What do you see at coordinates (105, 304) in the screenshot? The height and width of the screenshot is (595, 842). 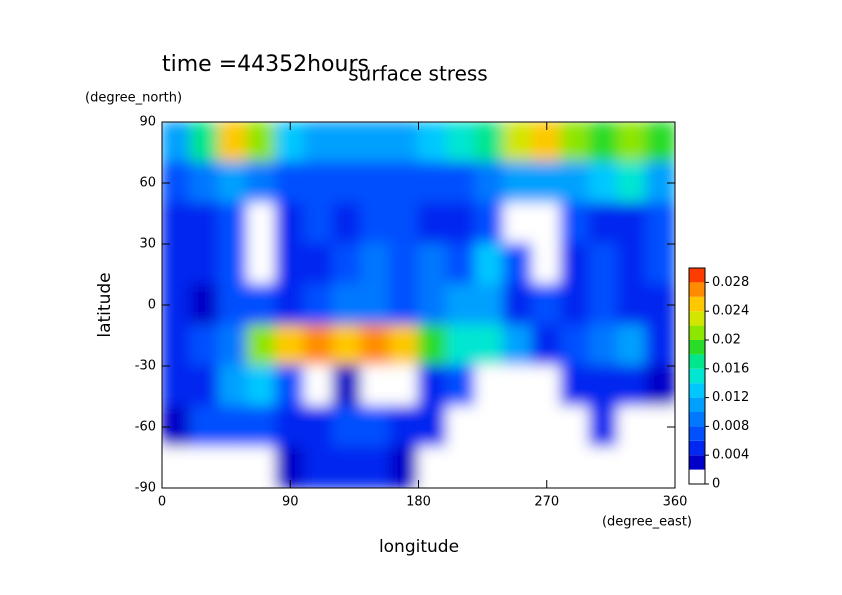 I see `y-label: latitude` at bounding box center [105, 304].